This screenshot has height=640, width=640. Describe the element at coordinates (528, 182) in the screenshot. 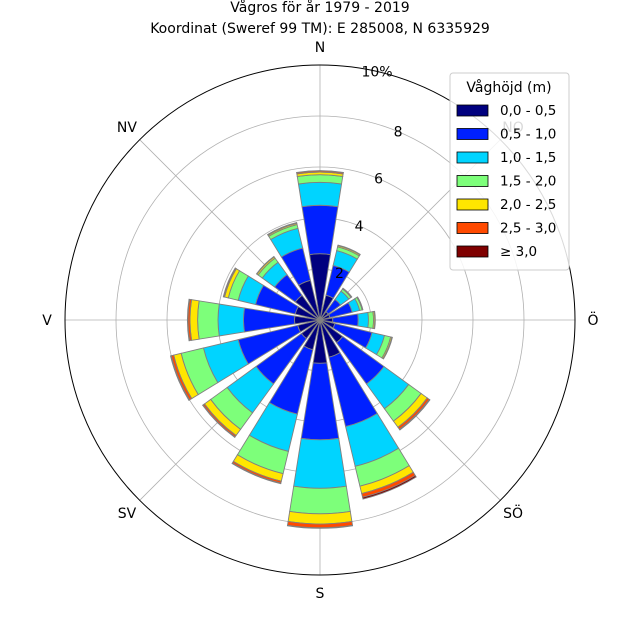

I see `legend-label: 1,5 - 2,0` at that location.